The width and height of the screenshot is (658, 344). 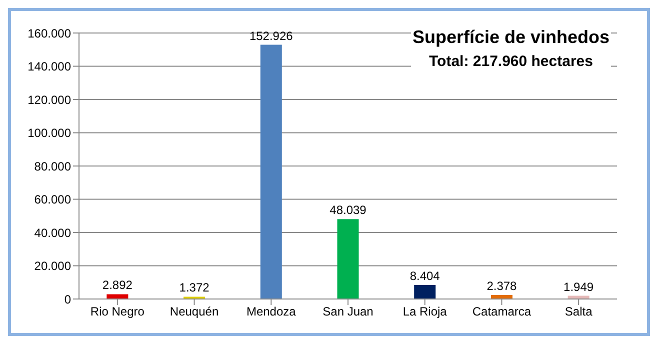 I want to click on data-label: 1.372, so click(x=194, y=287).